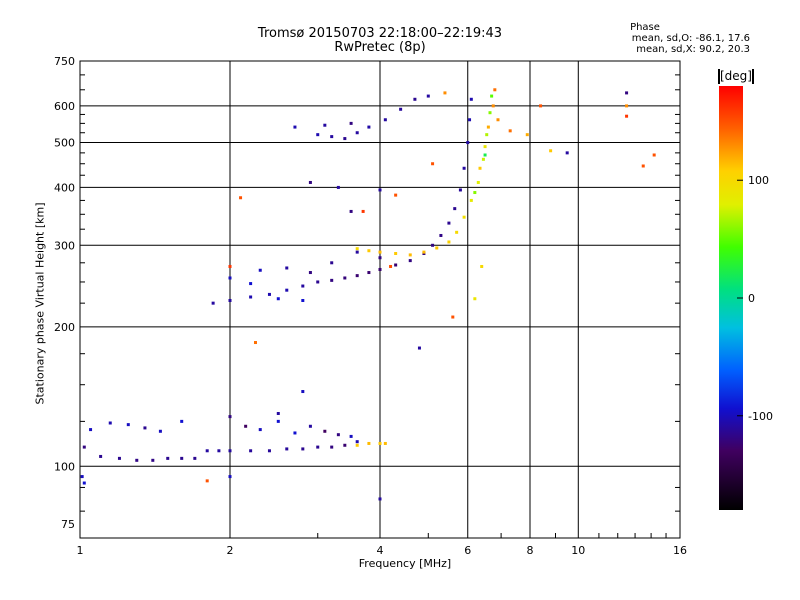 The image size is (800, 600). I want to click on y-tick-label: 100, so click(64, 466).